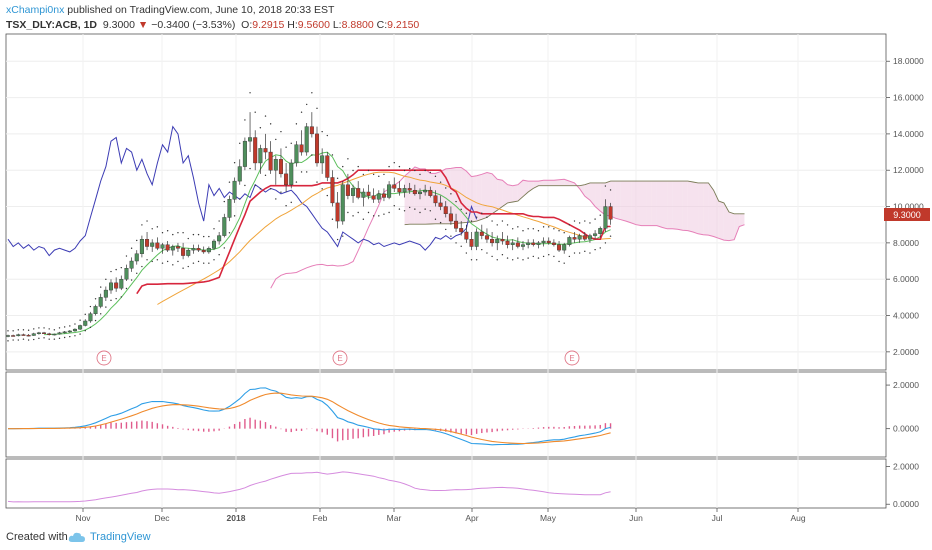 The image size is (932, 550). What do you see at coordinates (268, 25) in the screenshot?
I see `open-value: 9.2915` at bounding box center [268, 25].